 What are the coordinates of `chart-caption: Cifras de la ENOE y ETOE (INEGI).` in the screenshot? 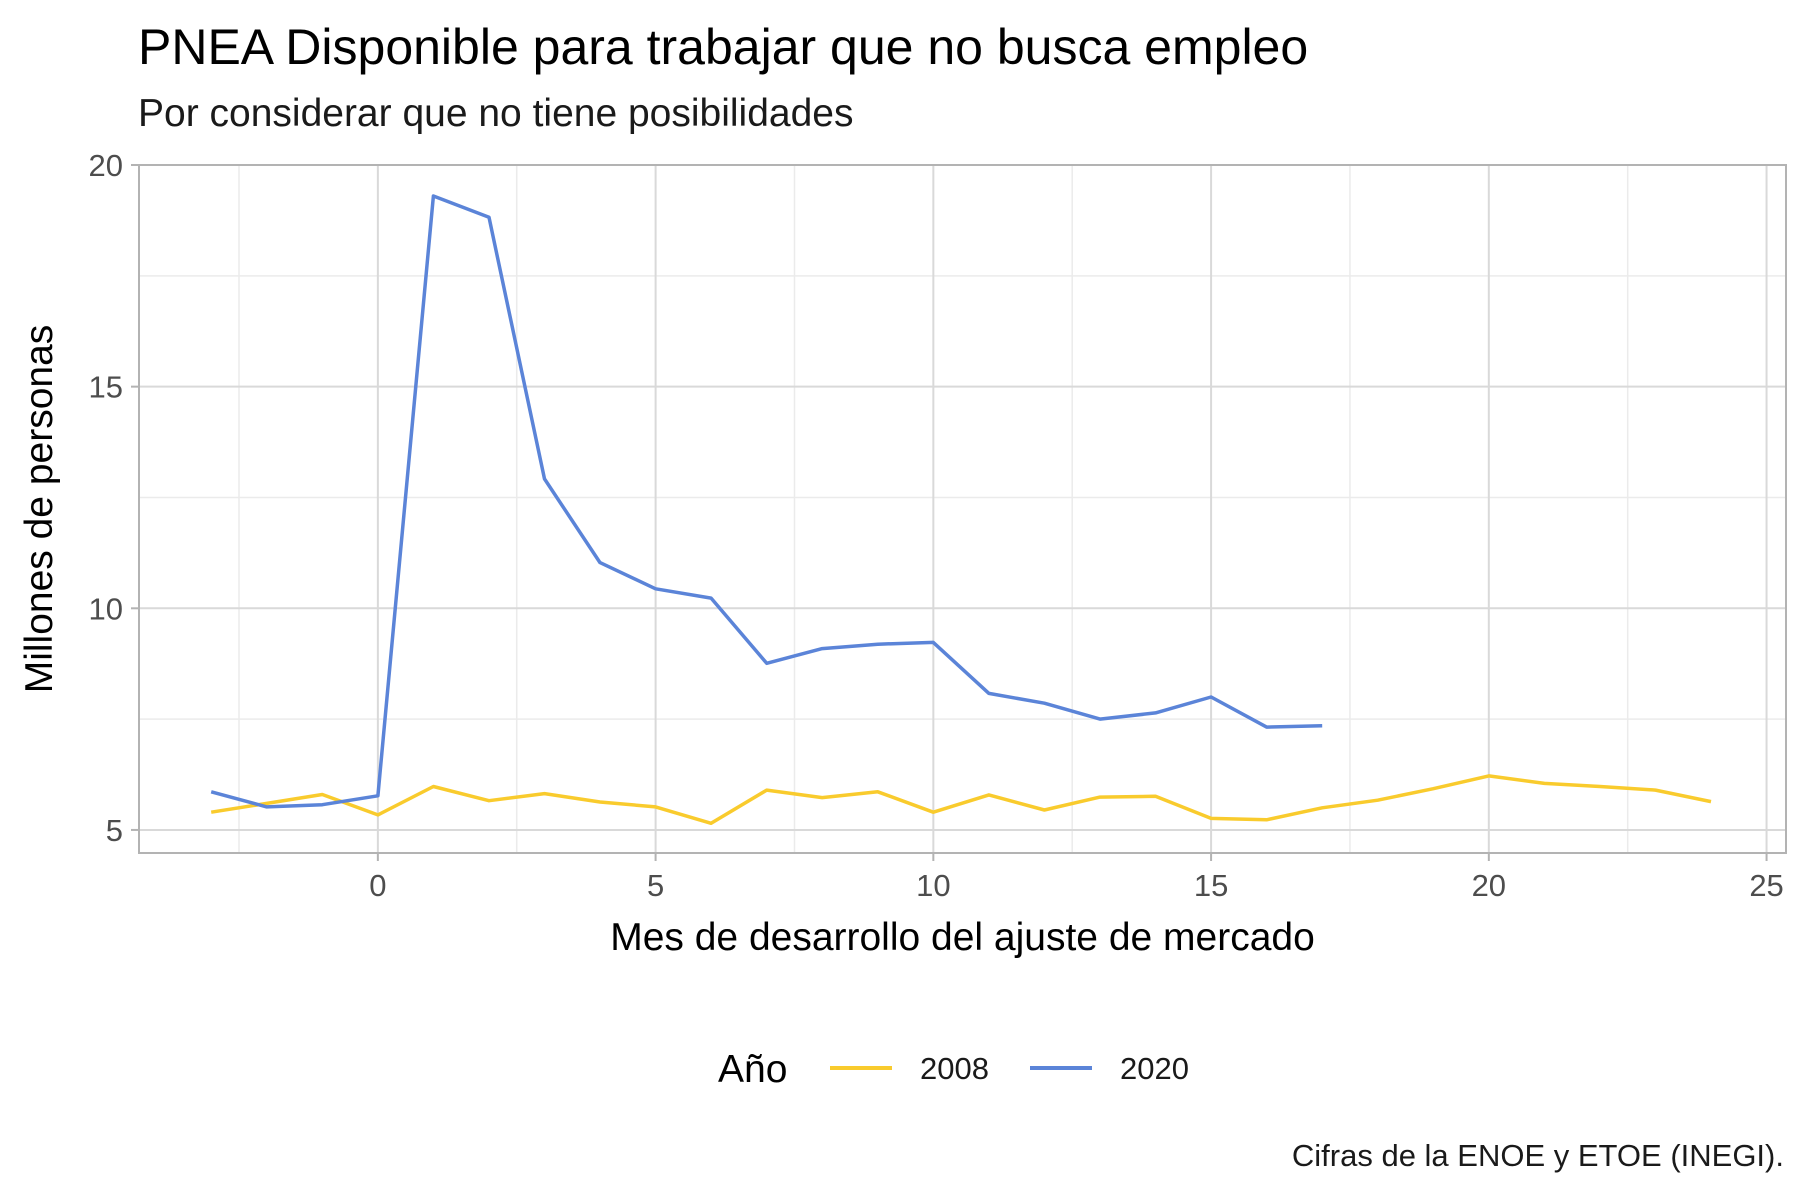 It's located at (1537, 1155).